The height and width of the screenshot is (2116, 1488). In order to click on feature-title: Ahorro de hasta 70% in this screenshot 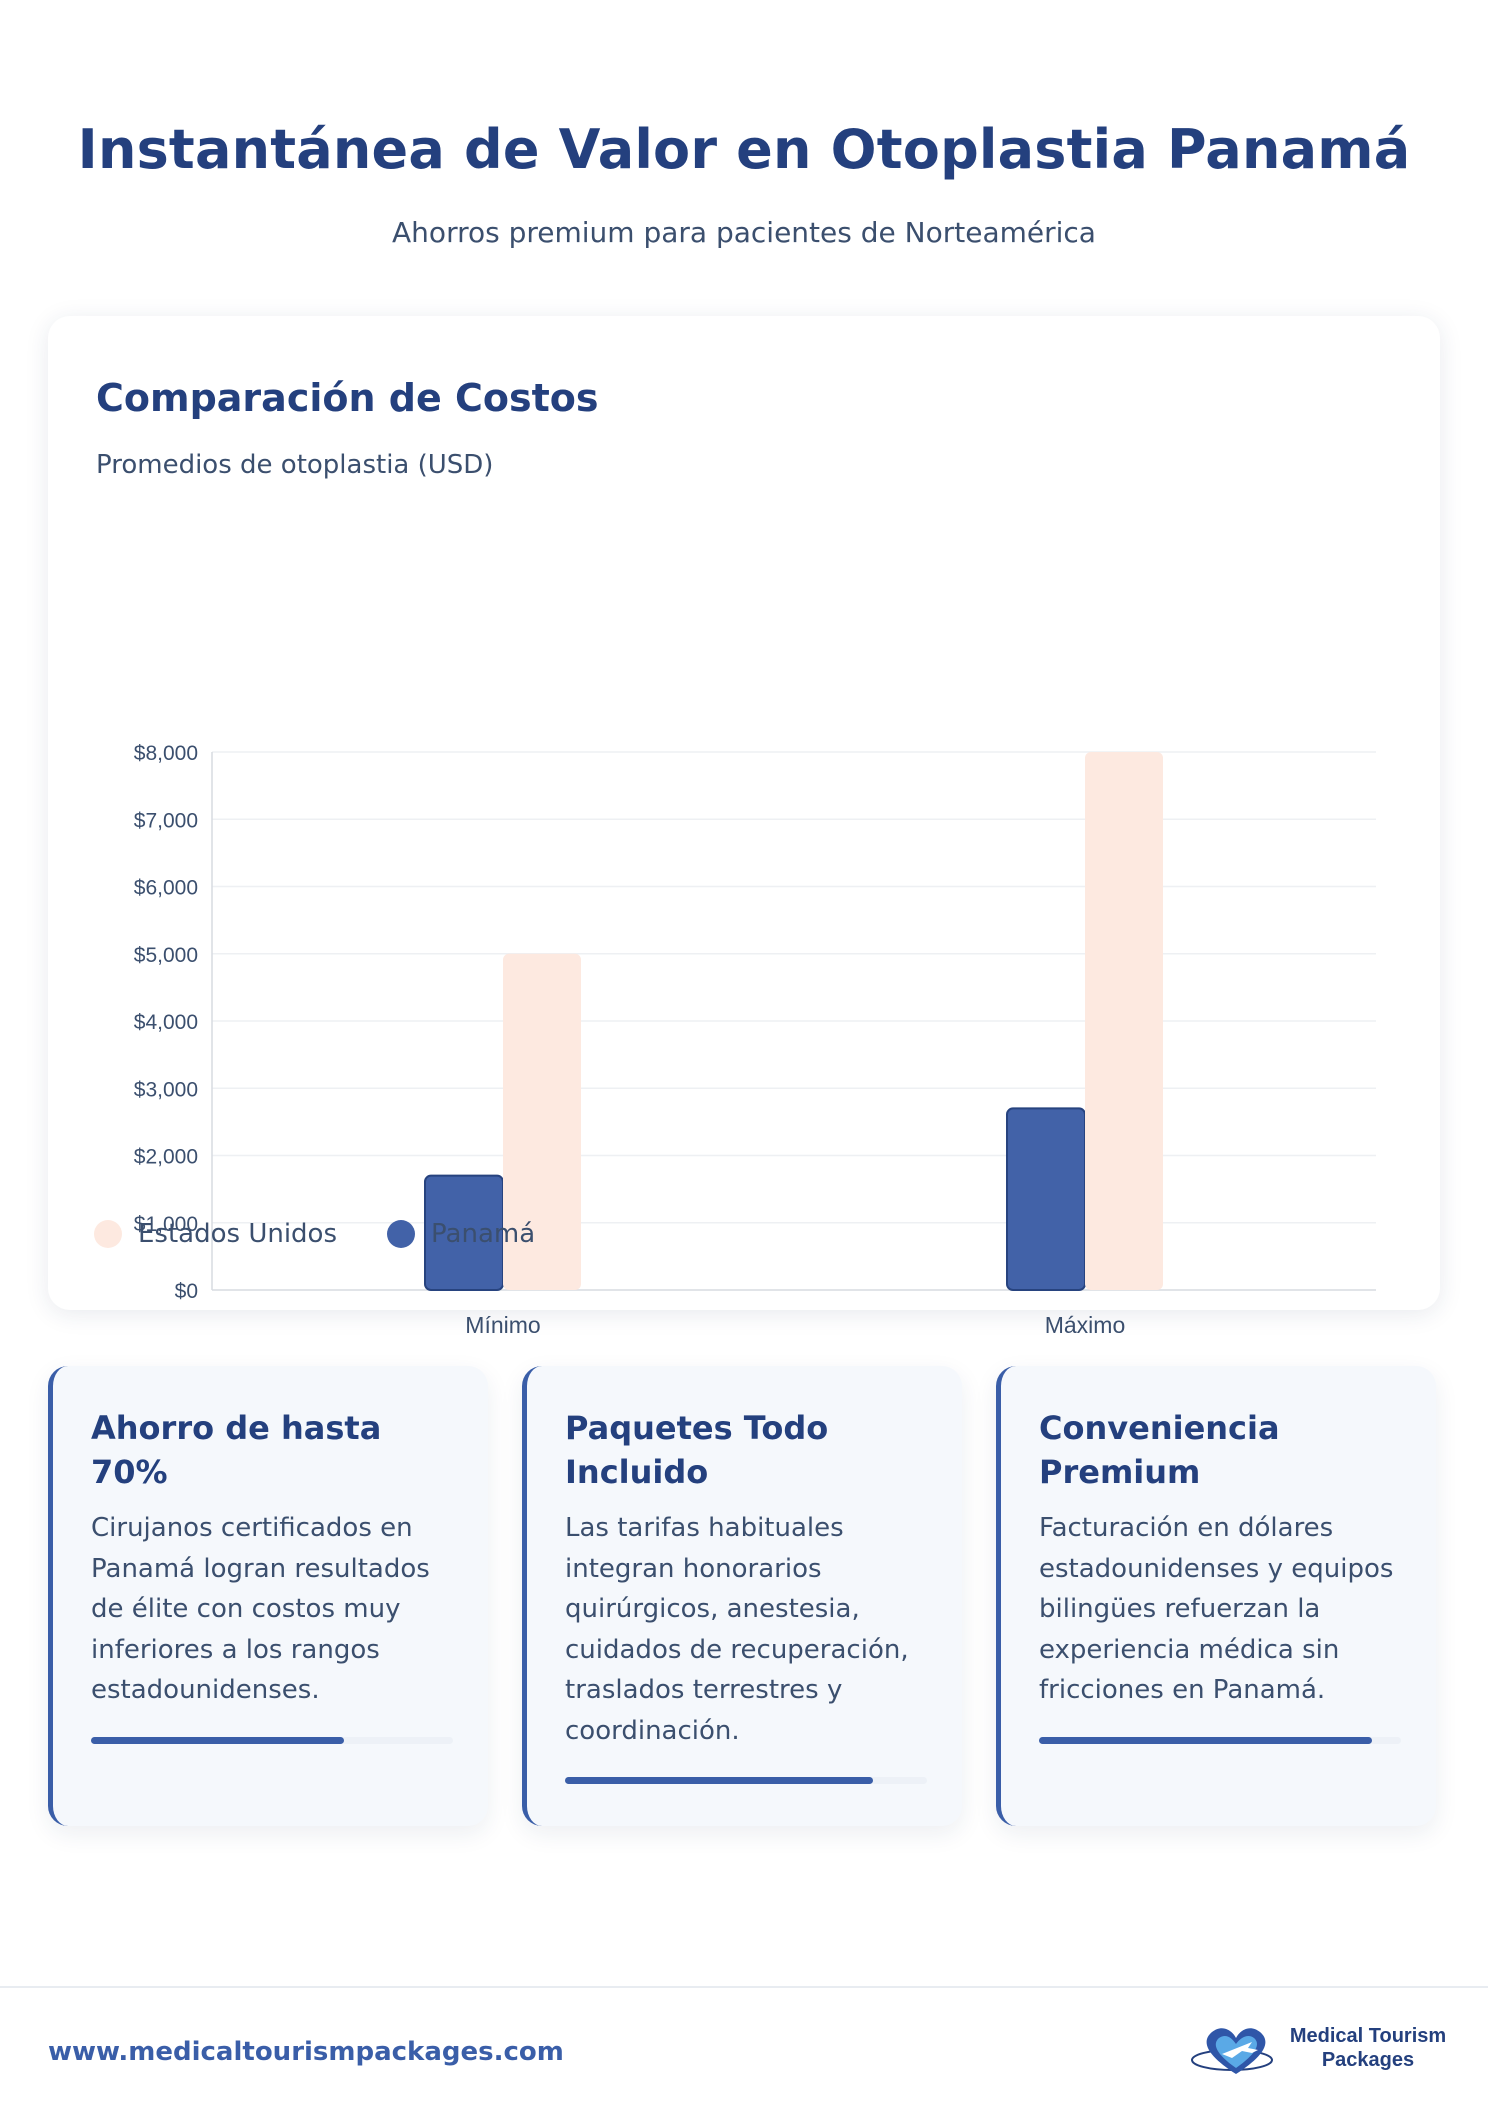, I will do `click(236, 1450)`.